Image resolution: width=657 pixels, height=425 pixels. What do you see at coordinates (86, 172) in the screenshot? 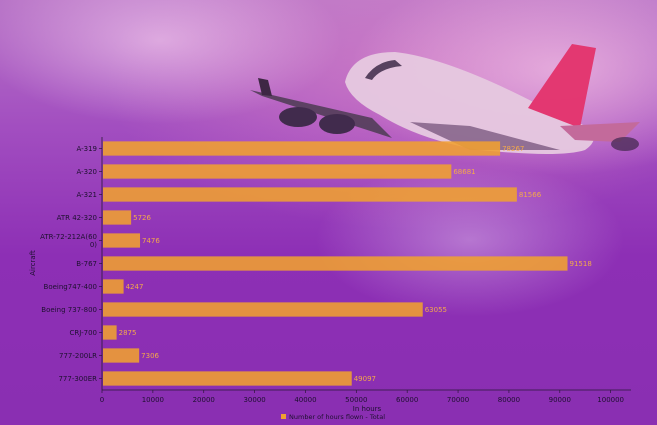
I see `y-tick-label: A-320` at bounding box center [86, 172].